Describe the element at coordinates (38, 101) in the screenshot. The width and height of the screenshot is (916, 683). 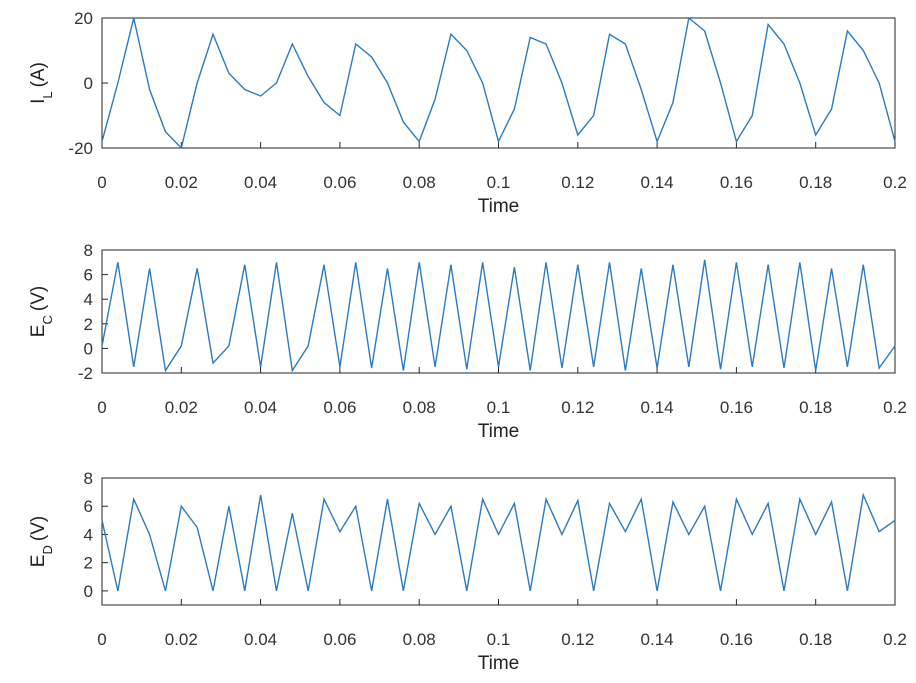
I see `y-label-part: I` at that location.